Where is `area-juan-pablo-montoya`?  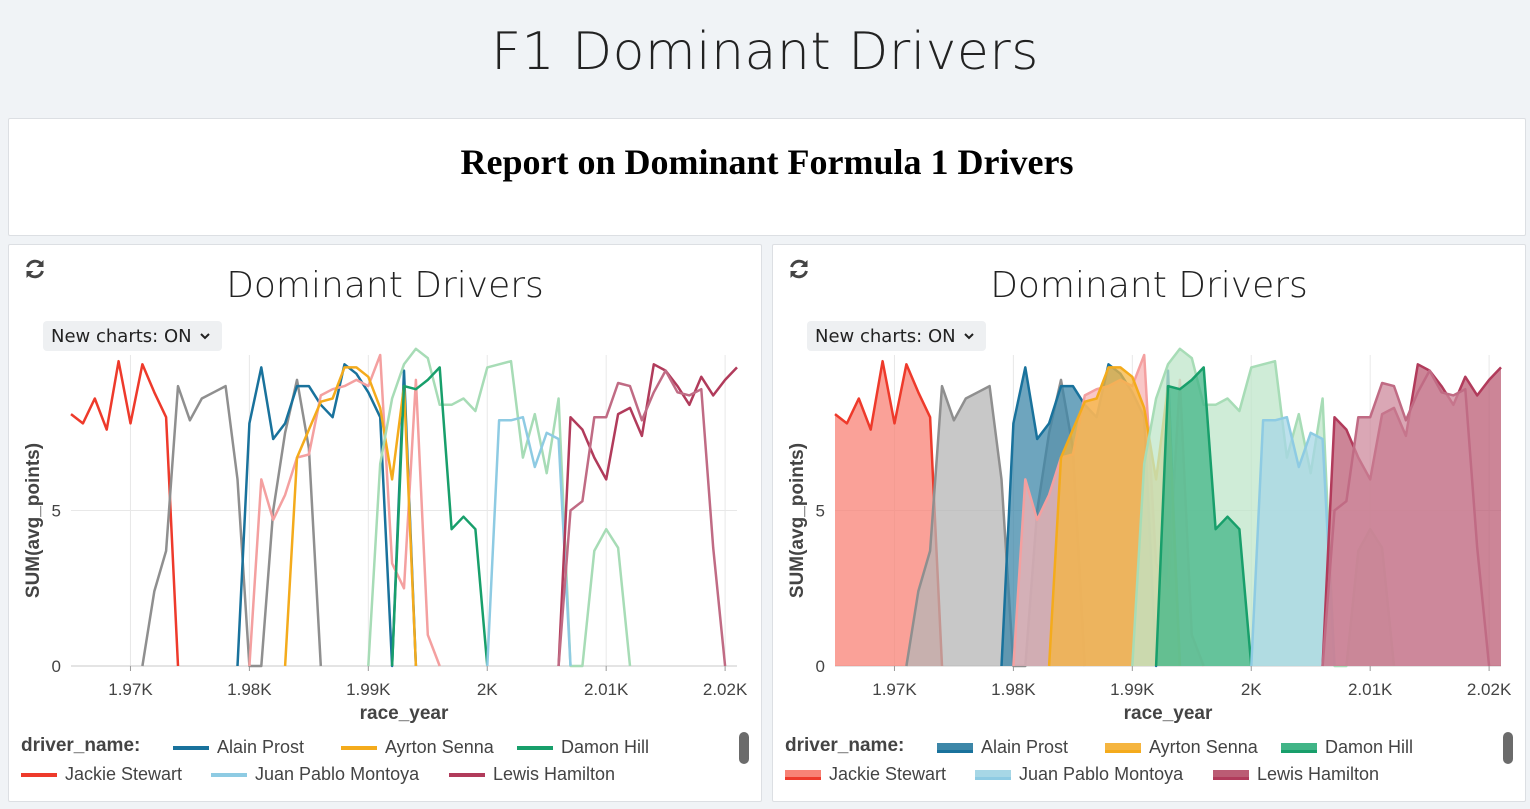
area-juan-pablo-montoya is located at coordinates (1293, 541).